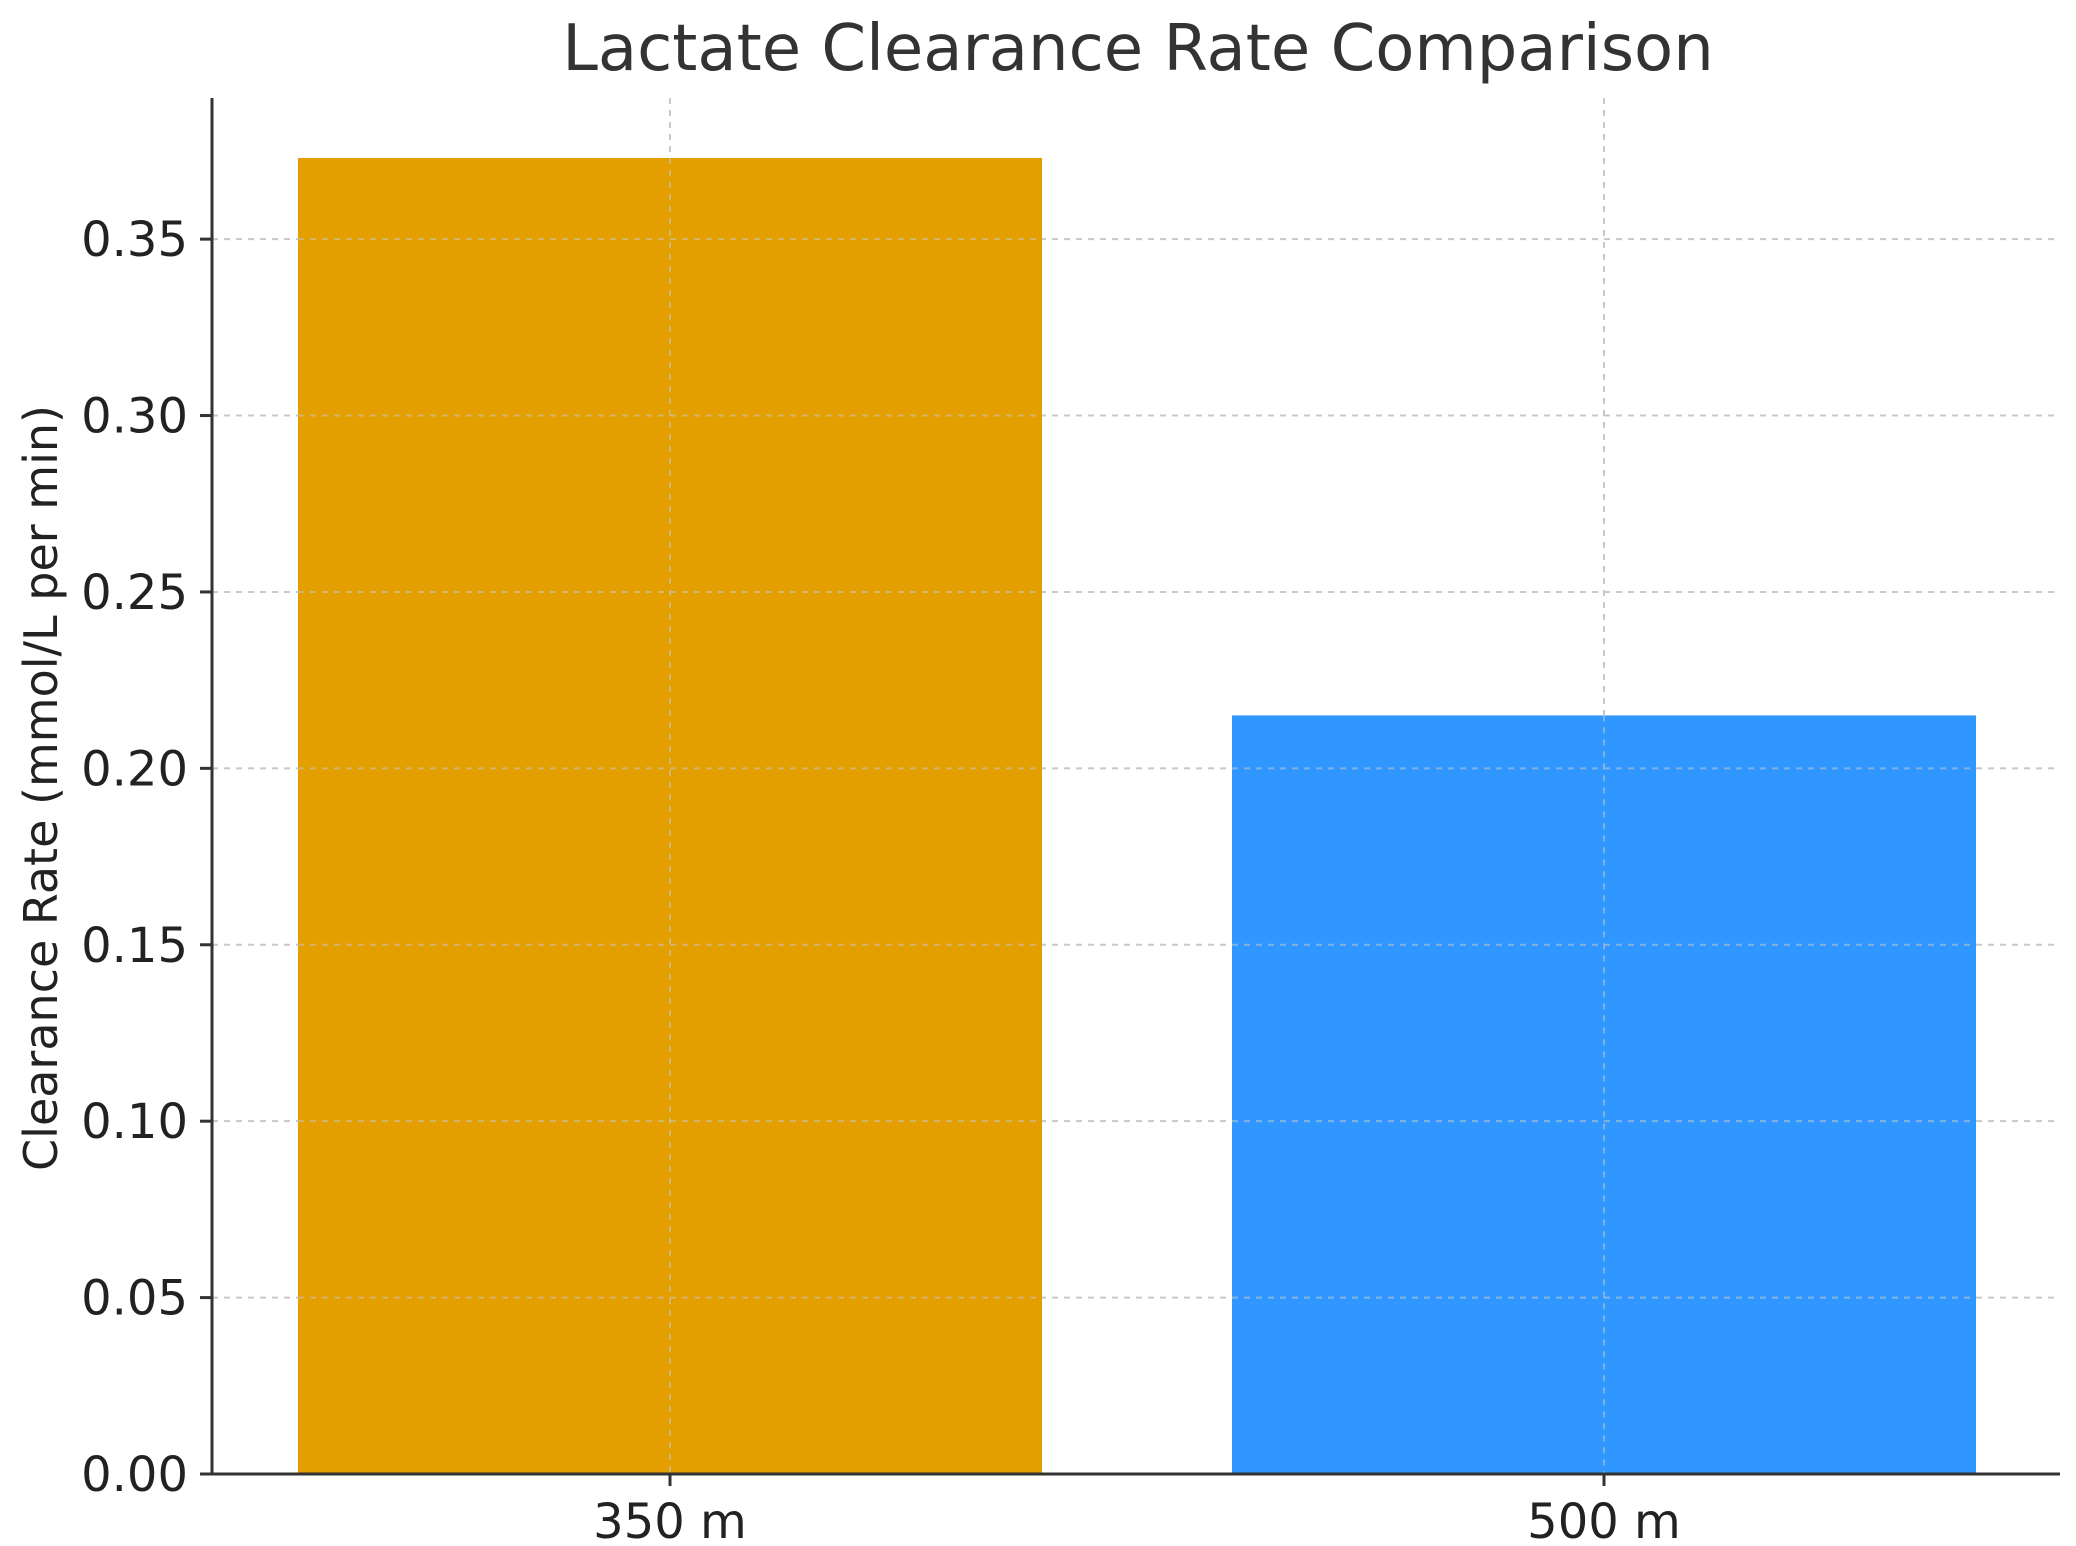  Describe the element at coordinates (134, 946) in the screenshot. I see `y-tick-label: 0.15` at that location.